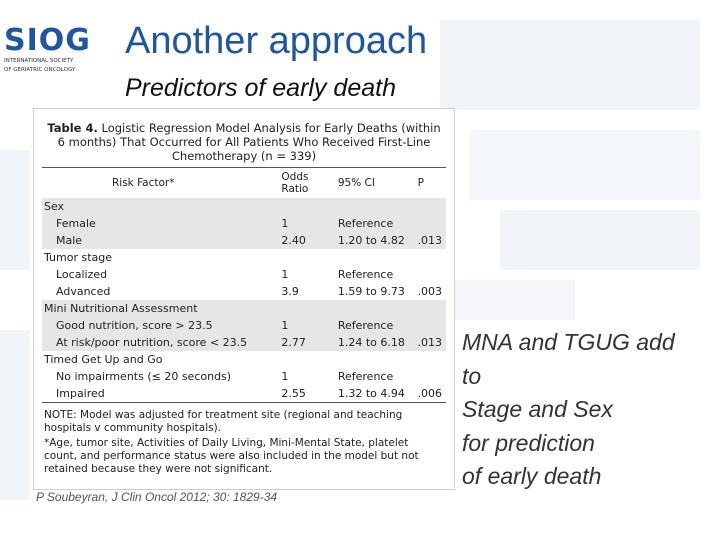 The width and height of the screenshot is (720, 540). I want to click on cell-odds-ratio: 2.55, so click(293, 393).